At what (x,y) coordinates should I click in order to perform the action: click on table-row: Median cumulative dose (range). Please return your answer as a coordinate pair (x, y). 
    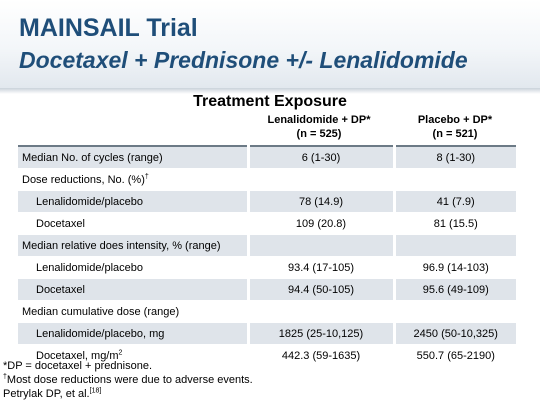
    Looking at the image, I should click on (267, 311).